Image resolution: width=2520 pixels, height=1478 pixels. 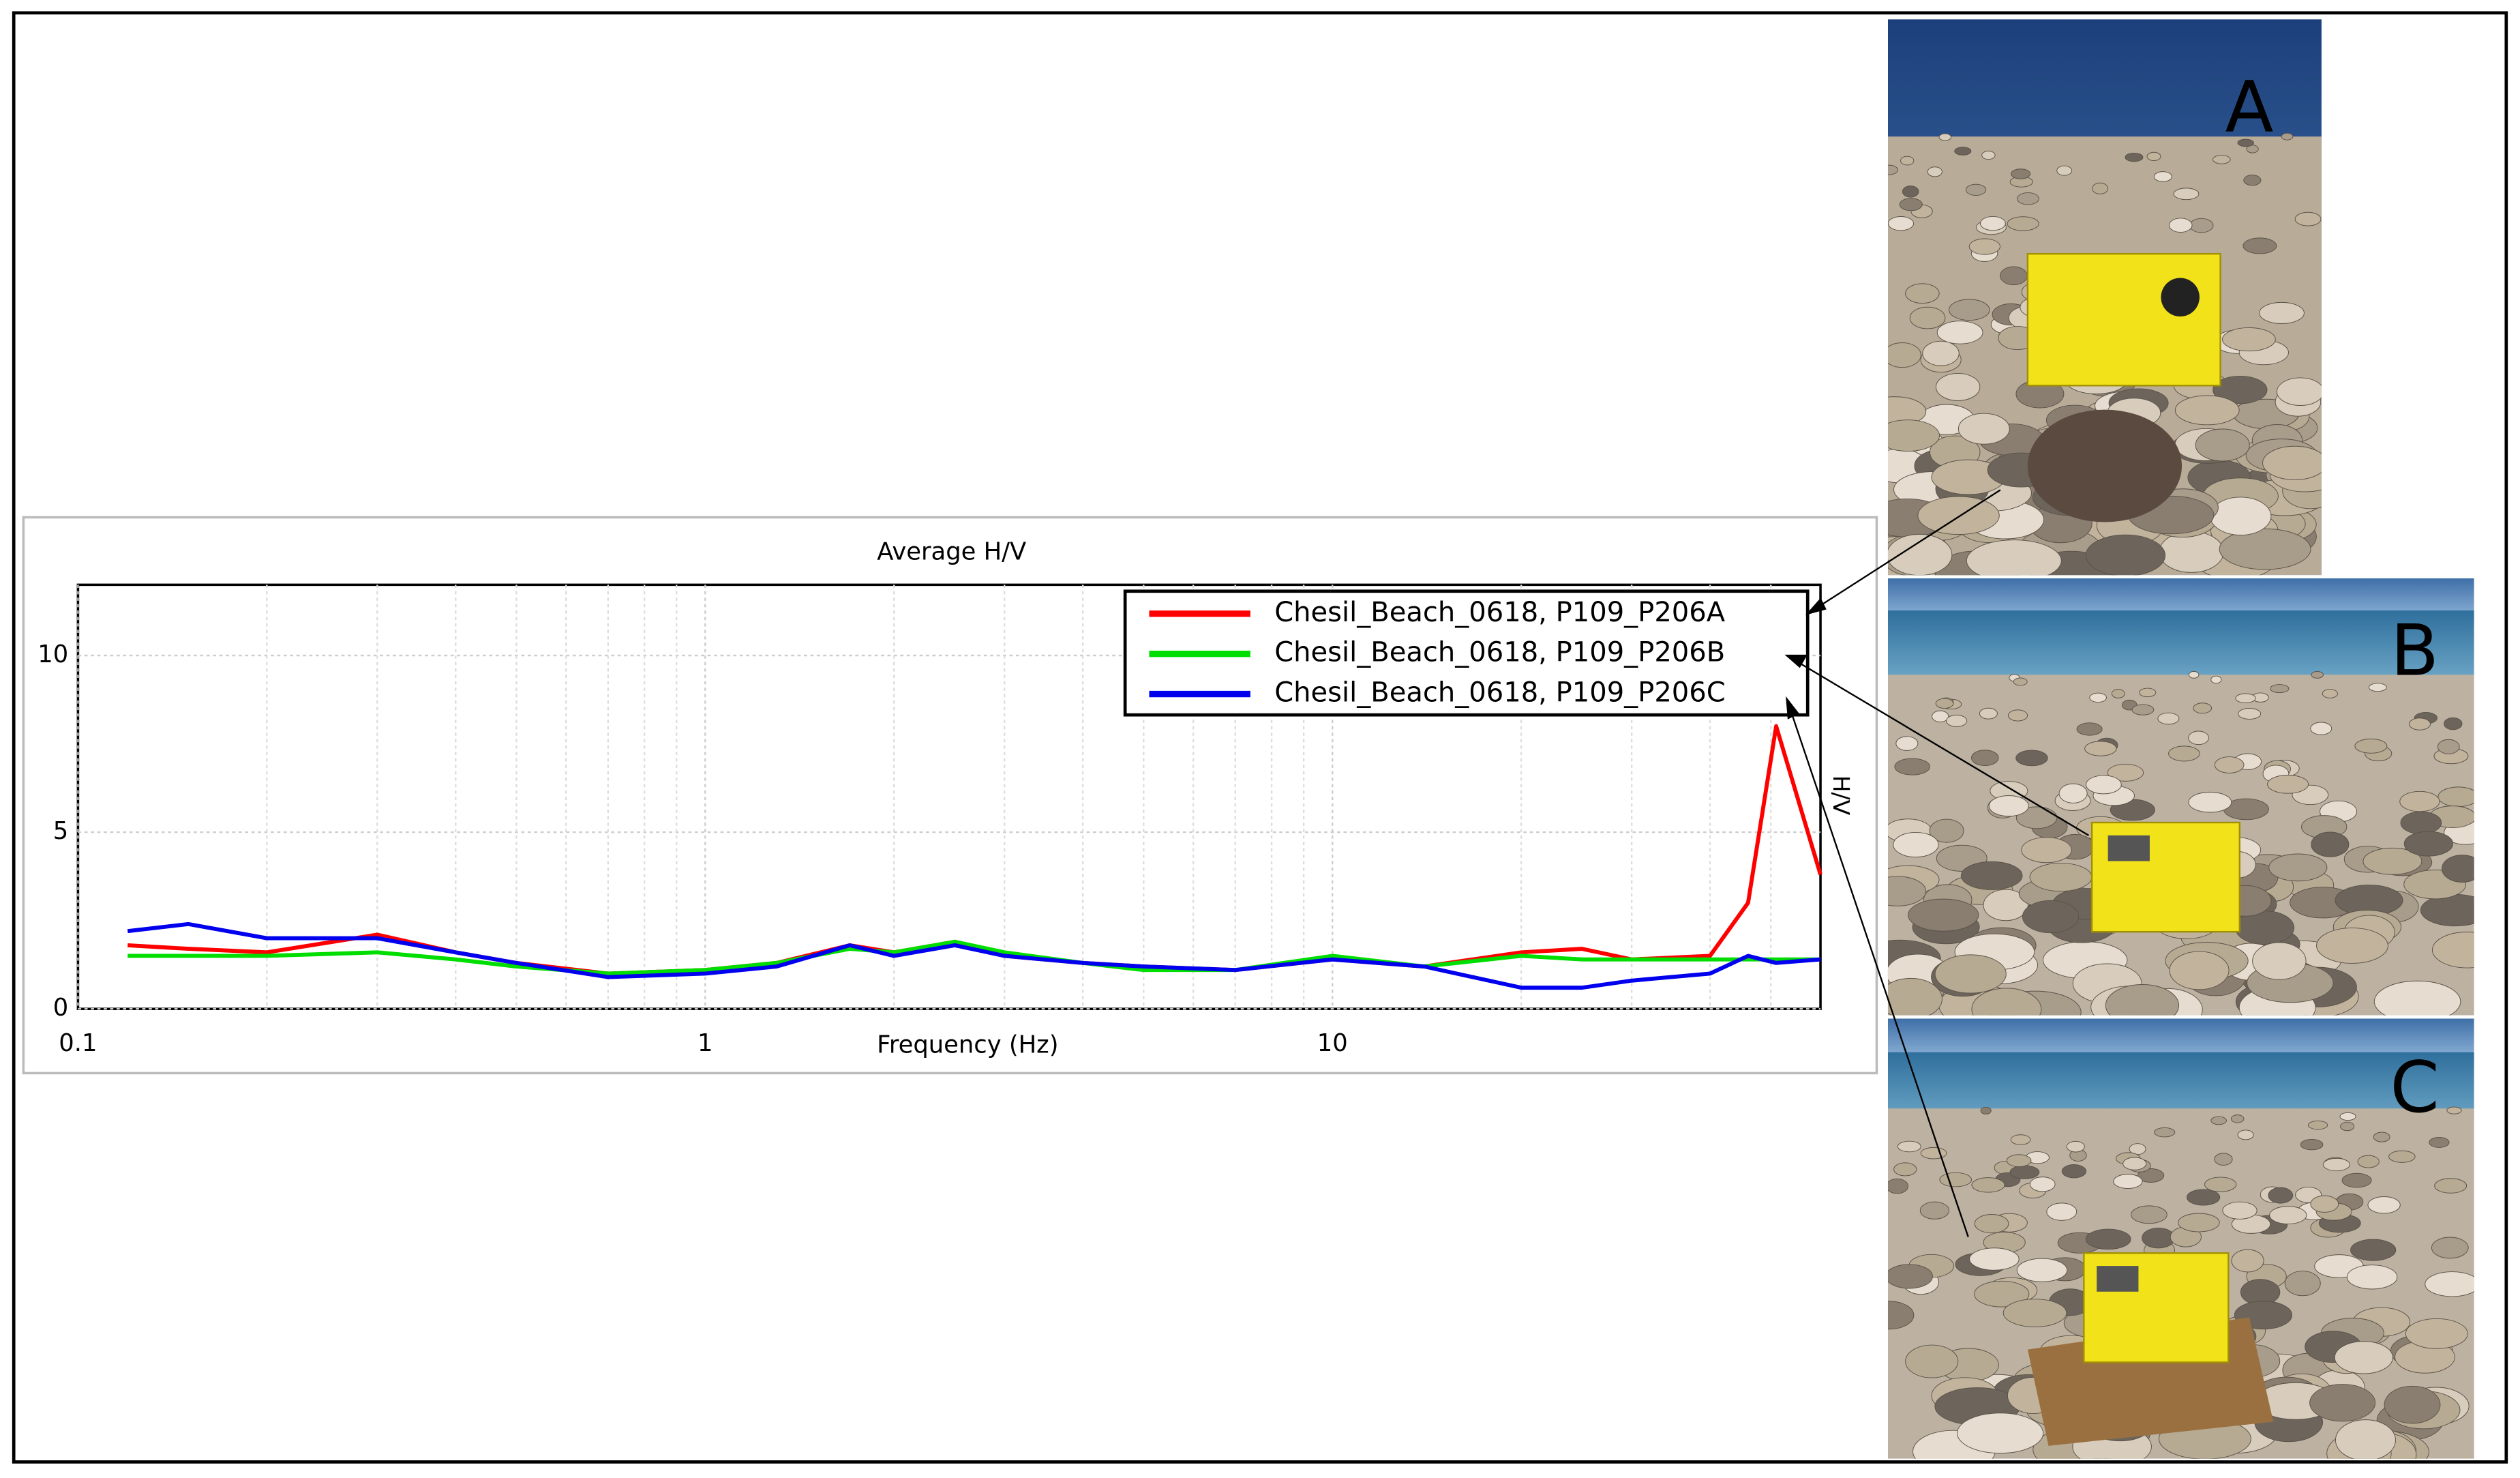 What do you see at coordinates (78, 1043) in the screenshot?
I see `x-tick-label: 0.1` at bounding box center [78, 1043].